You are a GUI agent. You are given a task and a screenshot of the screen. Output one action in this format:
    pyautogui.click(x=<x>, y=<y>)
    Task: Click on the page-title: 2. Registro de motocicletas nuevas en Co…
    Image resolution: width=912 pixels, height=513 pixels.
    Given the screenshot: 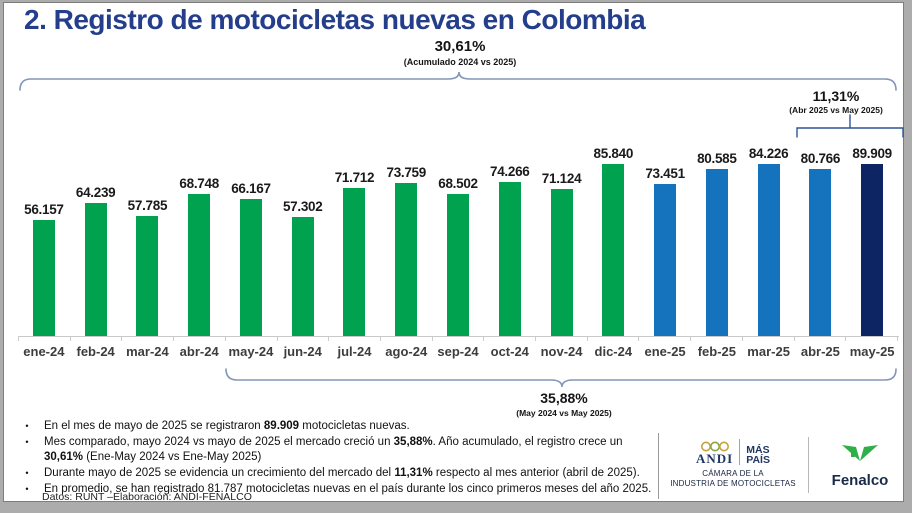 What is the action you would take?
    pyautogui.click(x=335, y=19)
    